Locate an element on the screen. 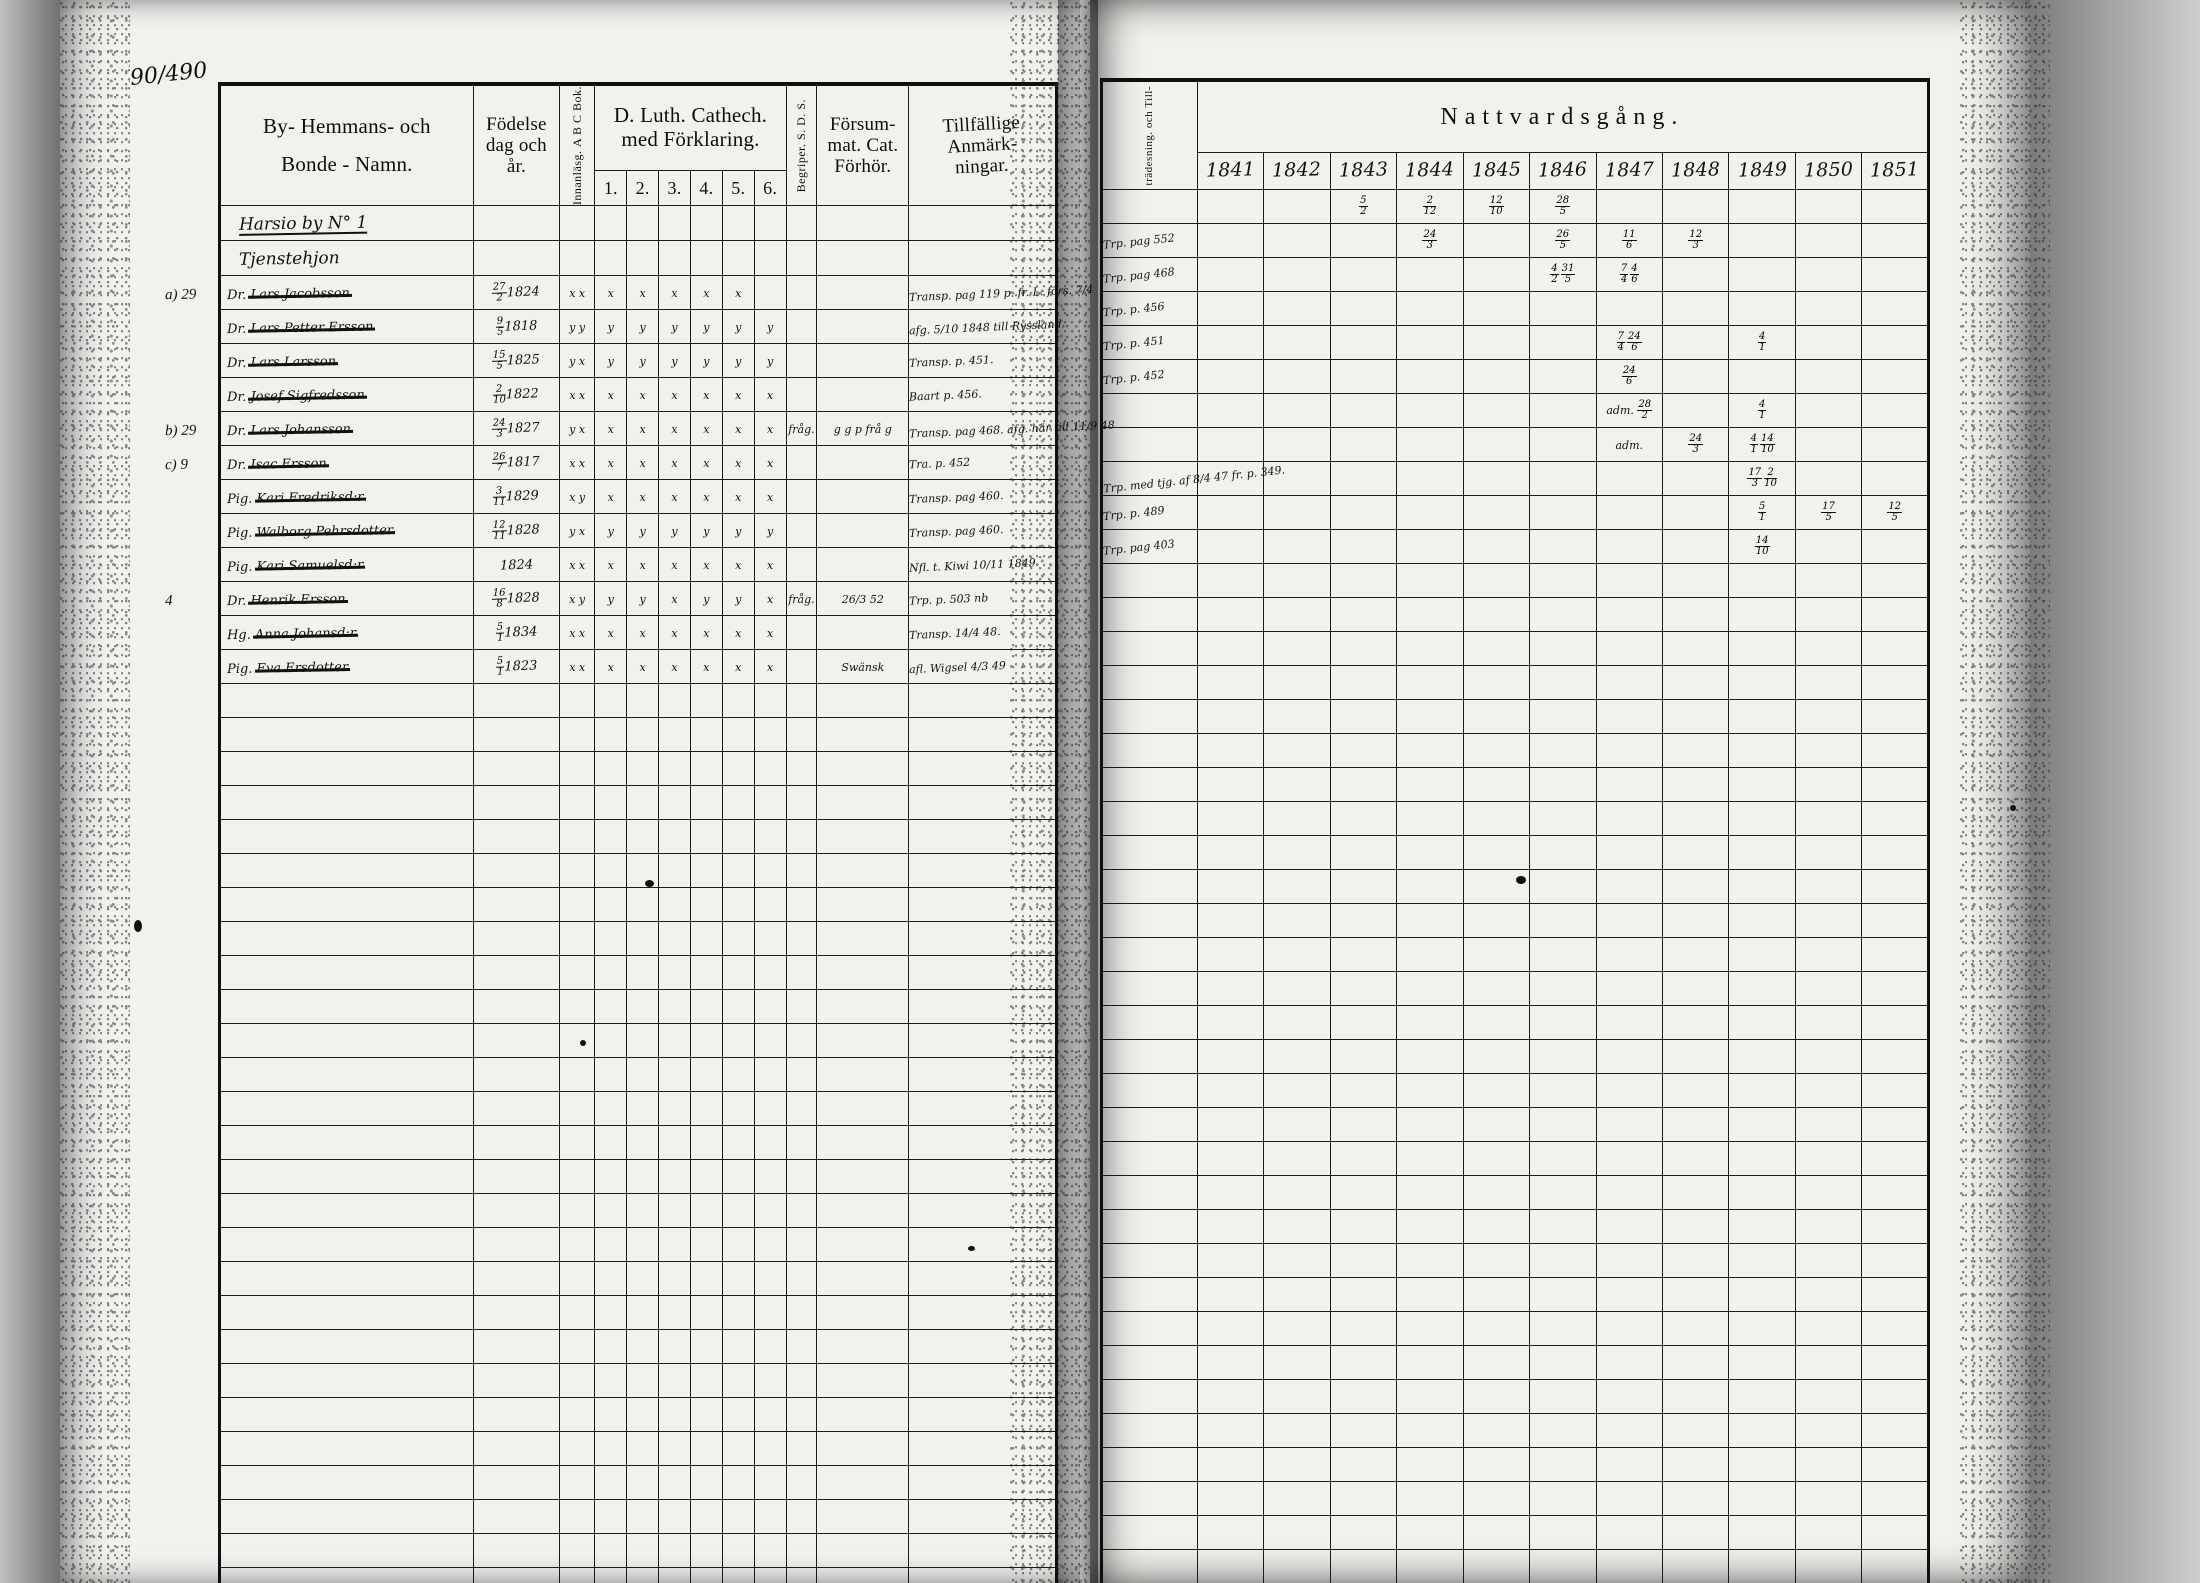  cell-communion-1848: 12 3 is located at coordinates (1695, 240).